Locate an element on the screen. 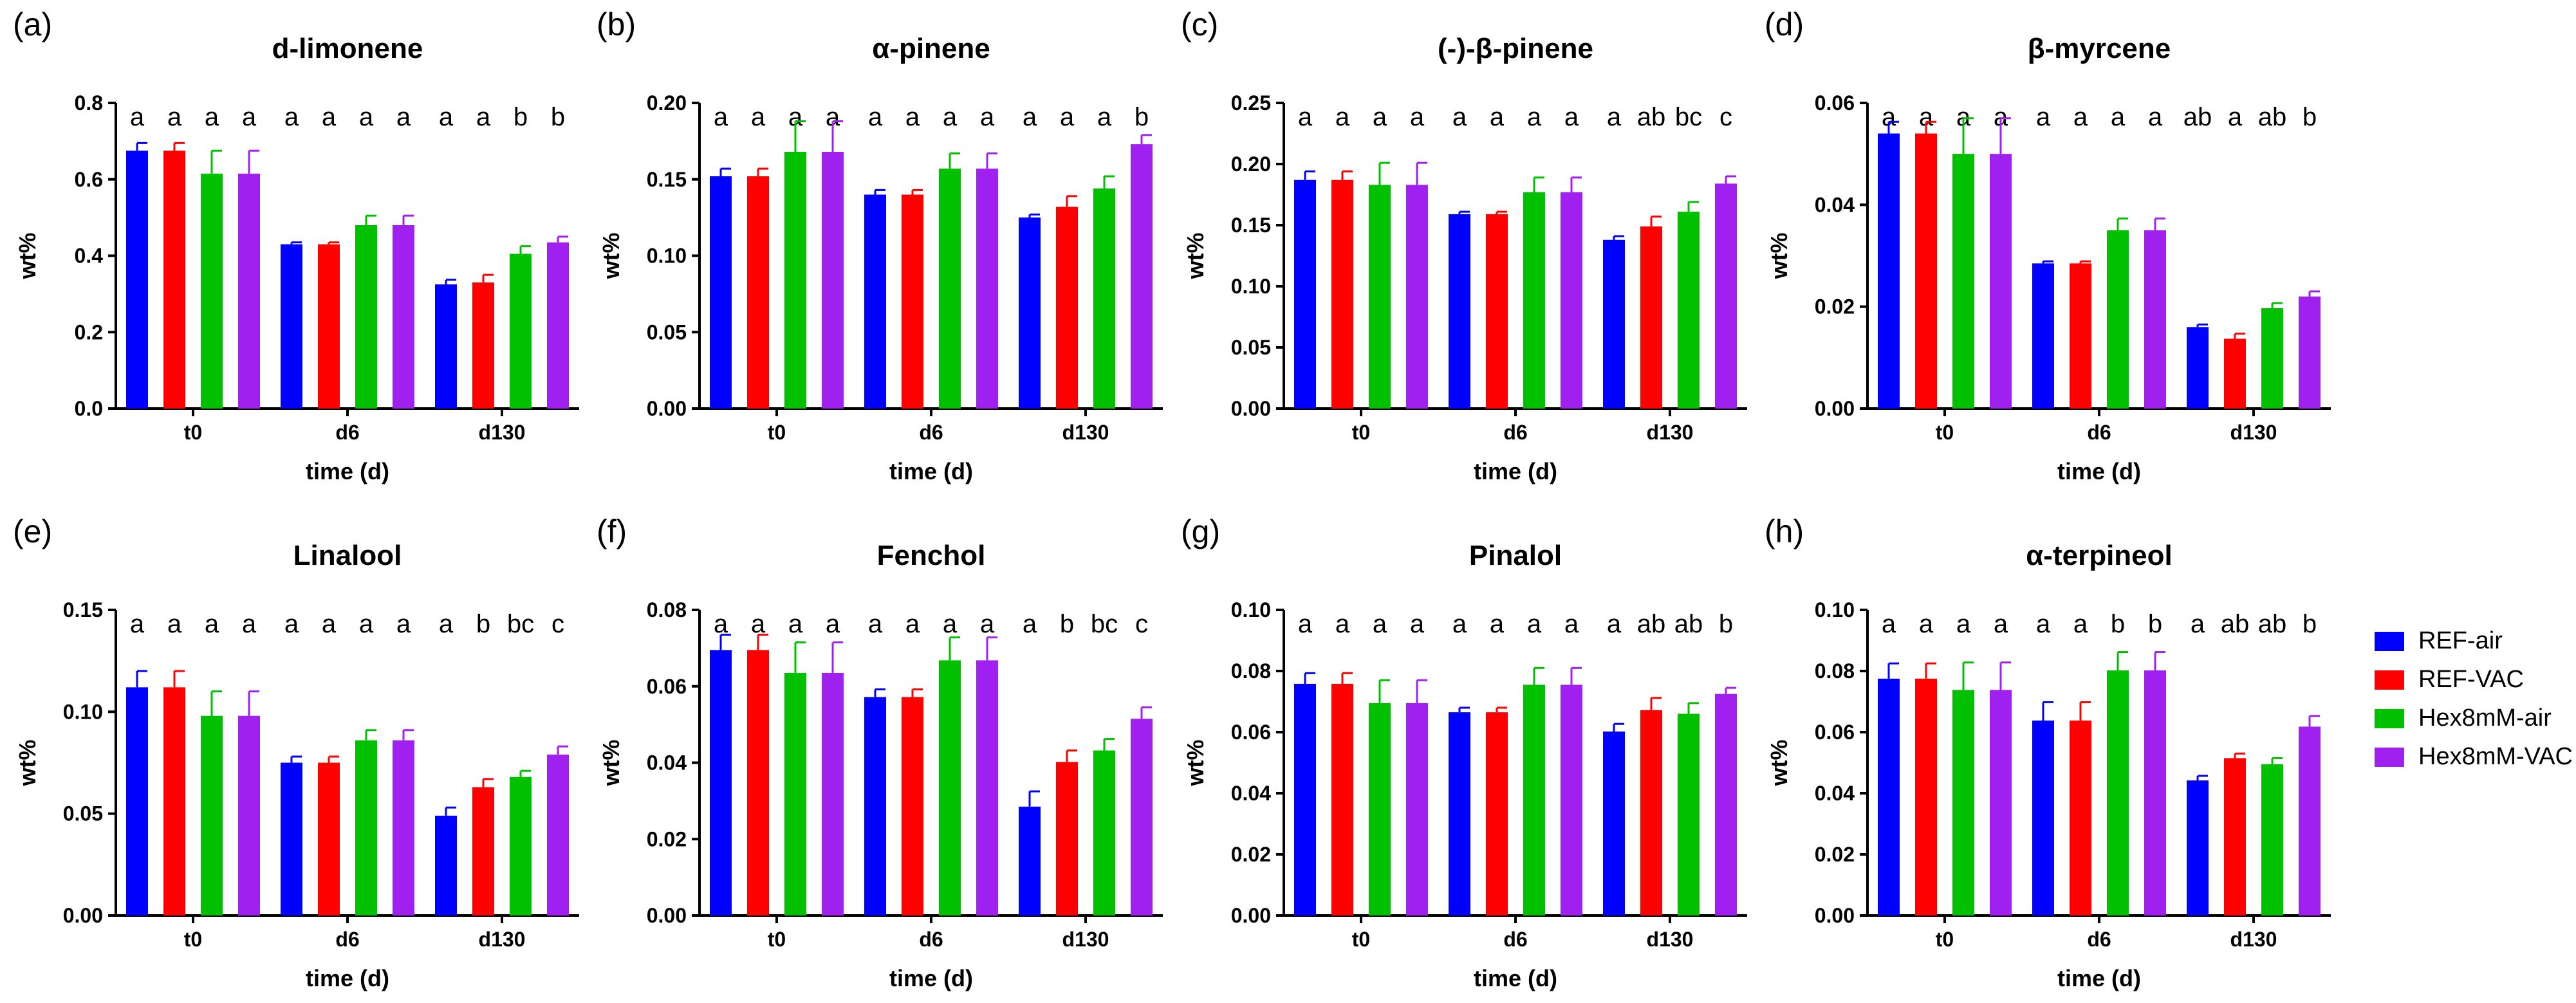 Image resolution: width=2576 pixels, height=1003 pixels. y-tick-label: 0.06 is located at coordinates (667, 686).